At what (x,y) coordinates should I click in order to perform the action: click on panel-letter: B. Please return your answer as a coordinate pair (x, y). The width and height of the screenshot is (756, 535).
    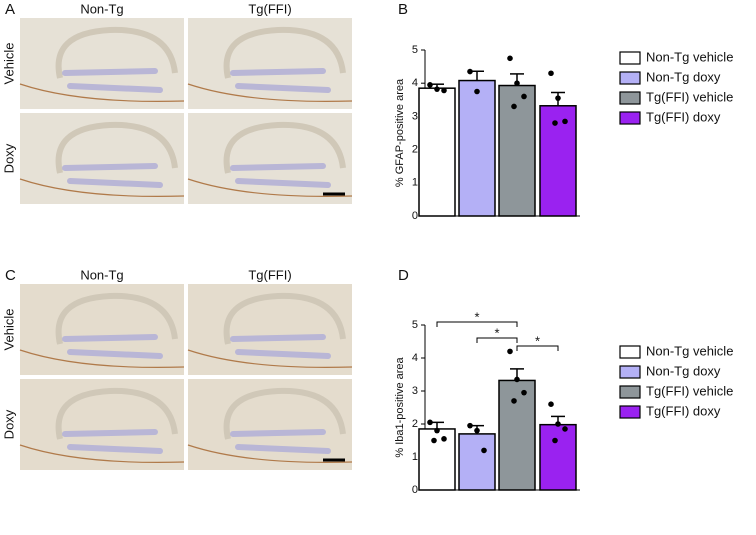
    Looking at the image, I should click on (403, 9).